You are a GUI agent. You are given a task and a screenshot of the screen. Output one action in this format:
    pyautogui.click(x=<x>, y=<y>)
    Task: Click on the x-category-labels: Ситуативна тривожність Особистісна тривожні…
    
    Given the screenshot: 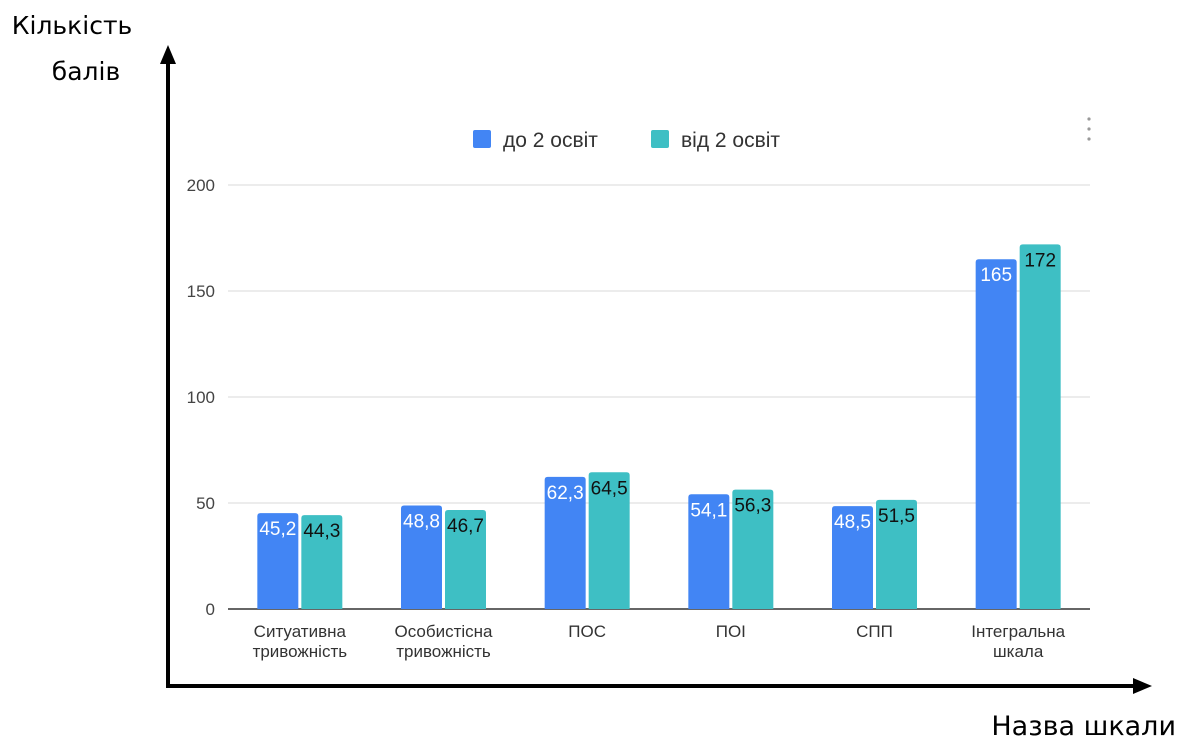 What is the action you would take?
    pyautogui.click(x=659, y=641)
    